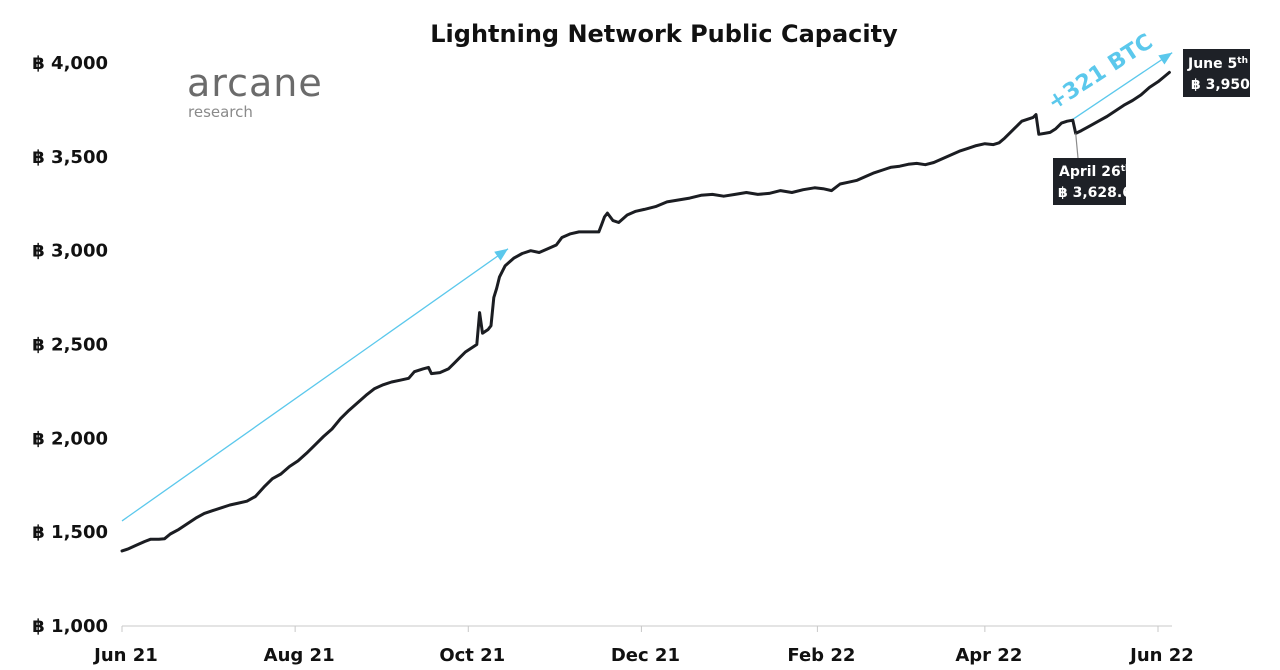 The image size is (1280, 670). I want to click on june-box, so click(1216, 73).